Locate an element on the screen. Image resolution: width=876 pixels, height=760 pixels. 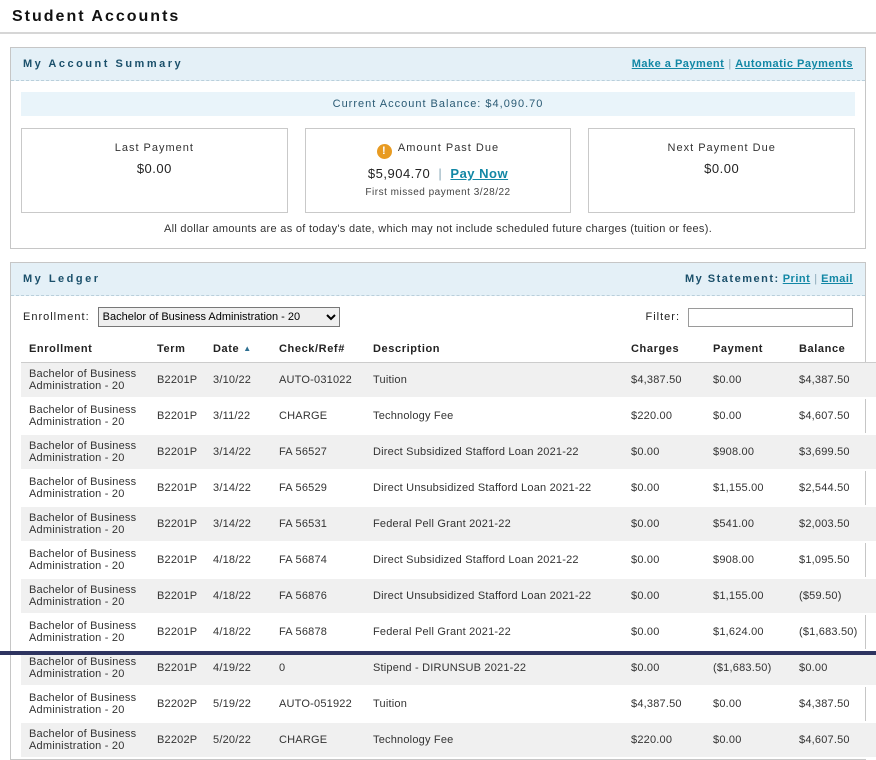
amount-past-due-amount-line: $5,904.70 | Pay Now is located at coordinates (438, 173).